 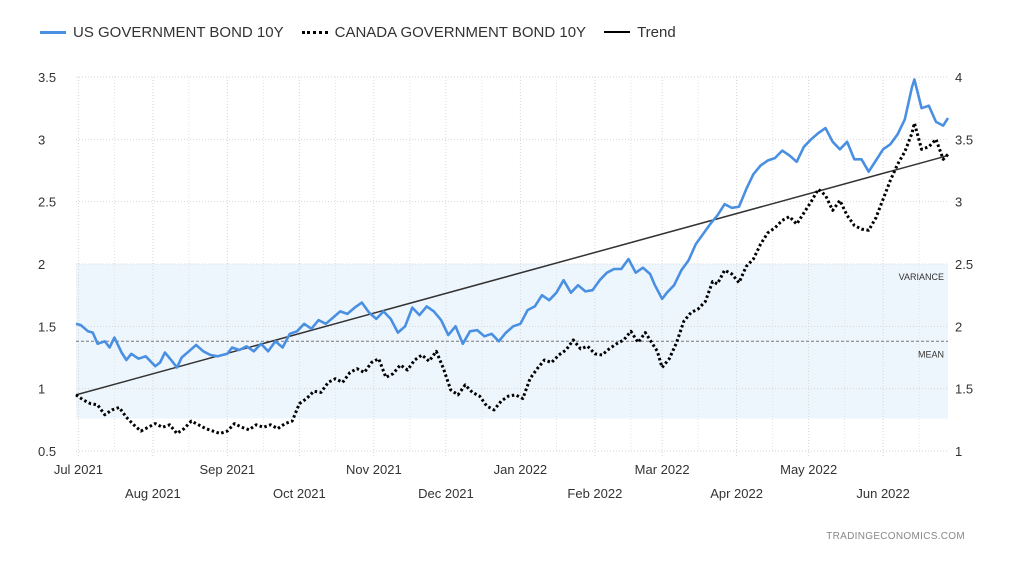 I want to click on x-tick-label: Sep 2021, so click(x=228, y=469).